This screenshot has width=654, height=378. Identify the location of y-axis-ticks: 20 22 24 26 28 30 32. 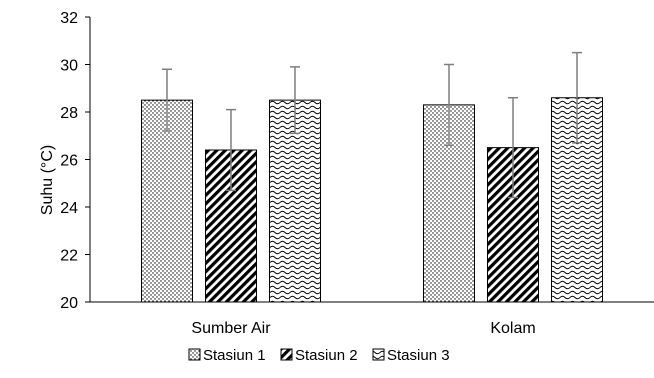
(75, 161).